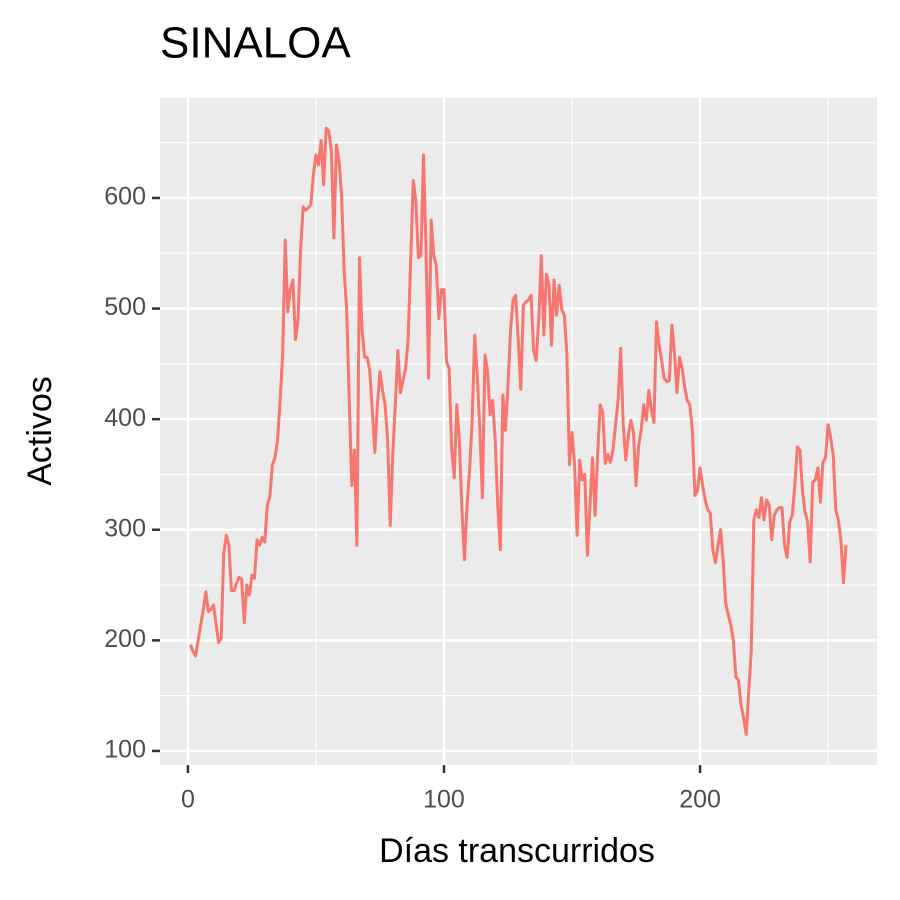 The image size is (900, 900). What do you see at coordinates (125, 750) in the screenshot?
I see `y-tick-label: 100` at bounding box center [125, 750].